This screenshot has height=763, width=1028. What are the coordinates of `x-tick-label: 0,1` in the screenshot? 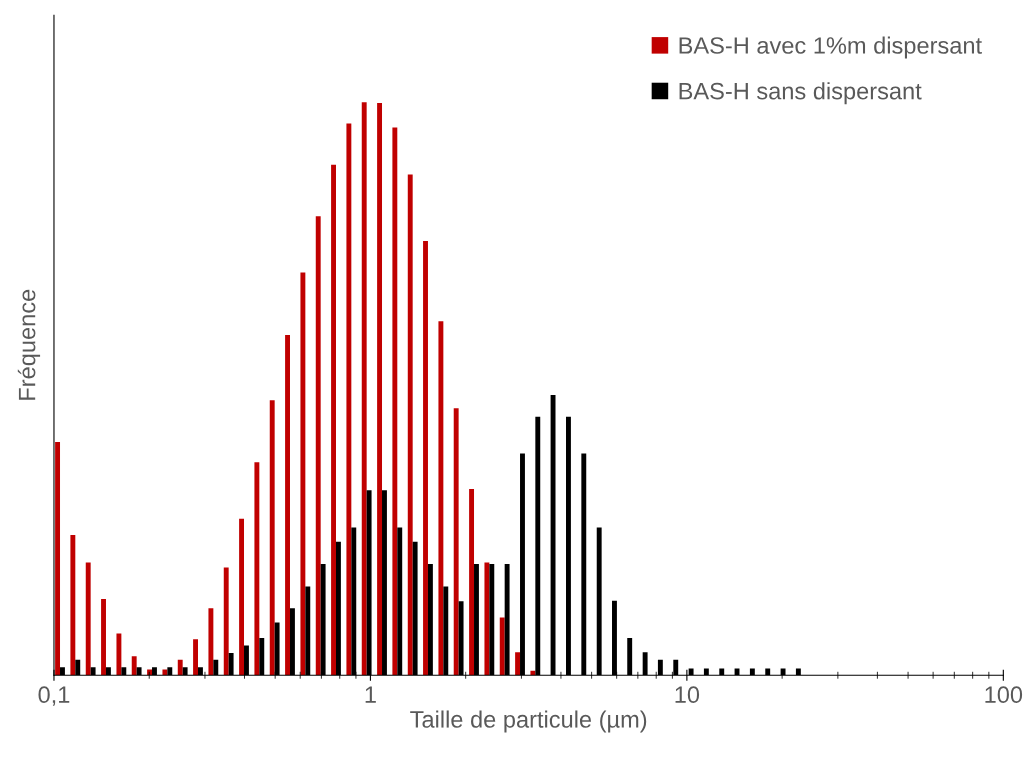 It's located at (54, 696).